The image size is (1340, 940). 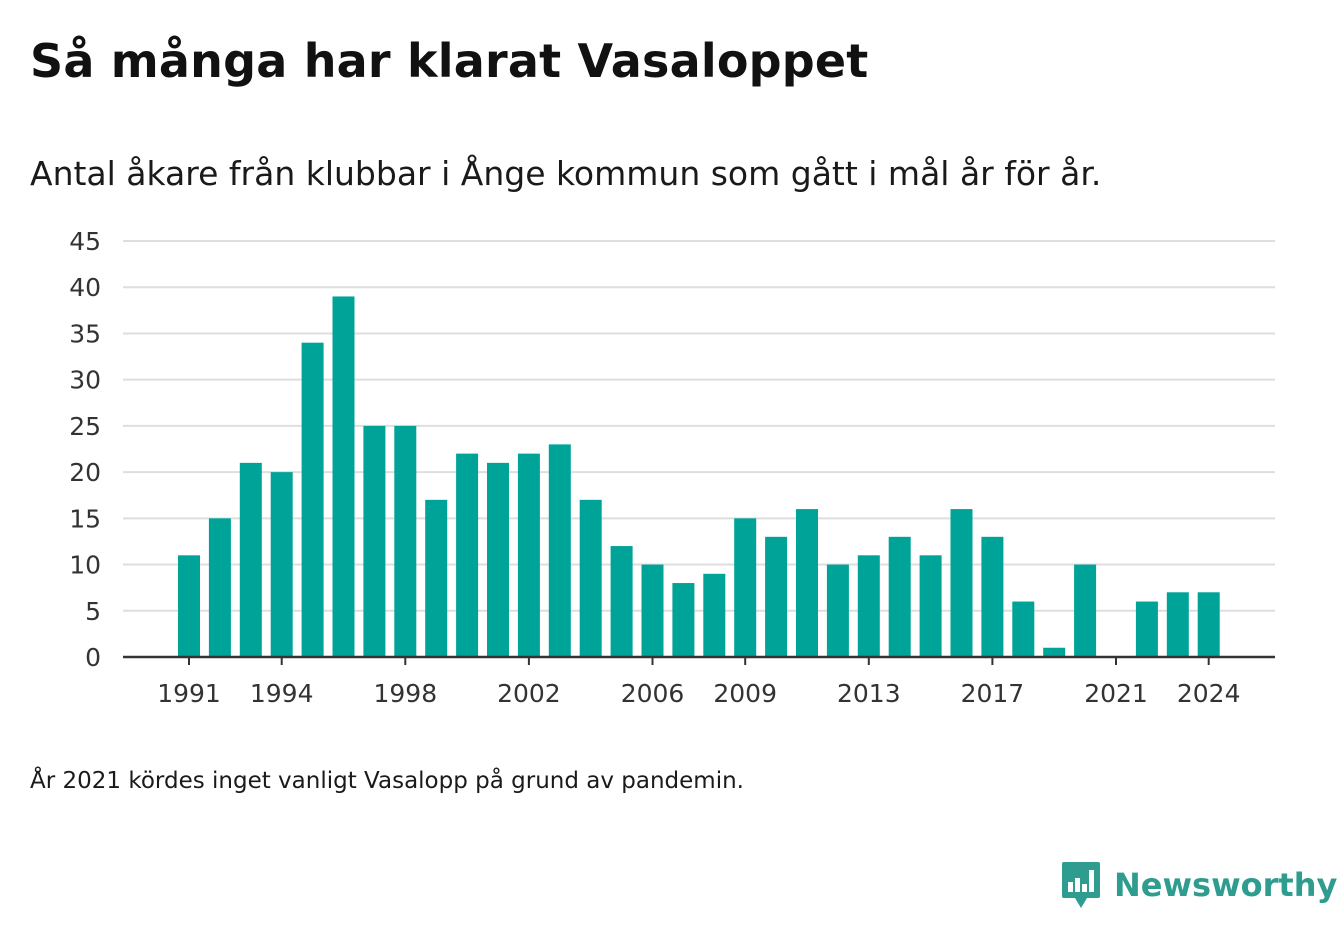 I want to click on y-axis-labels: 0 5 10 15 20 25 30 35 40 45, so click(x=85, y=449).